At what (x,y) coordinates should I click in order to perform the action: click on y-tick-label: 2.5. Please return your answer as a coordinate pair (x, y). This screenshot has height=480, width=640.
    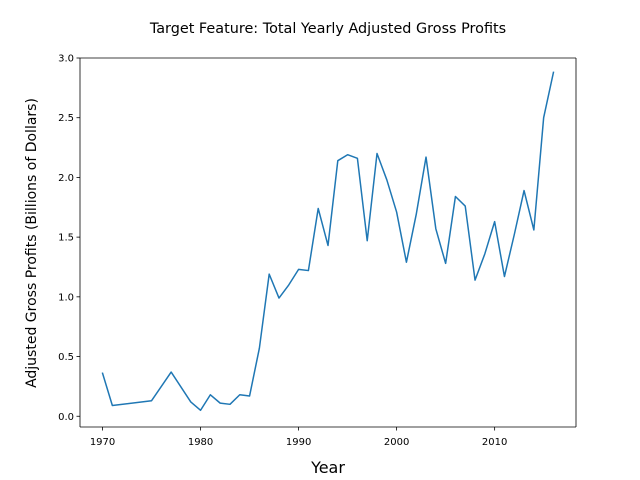
    Looking at the image, I should click on (66, 118).